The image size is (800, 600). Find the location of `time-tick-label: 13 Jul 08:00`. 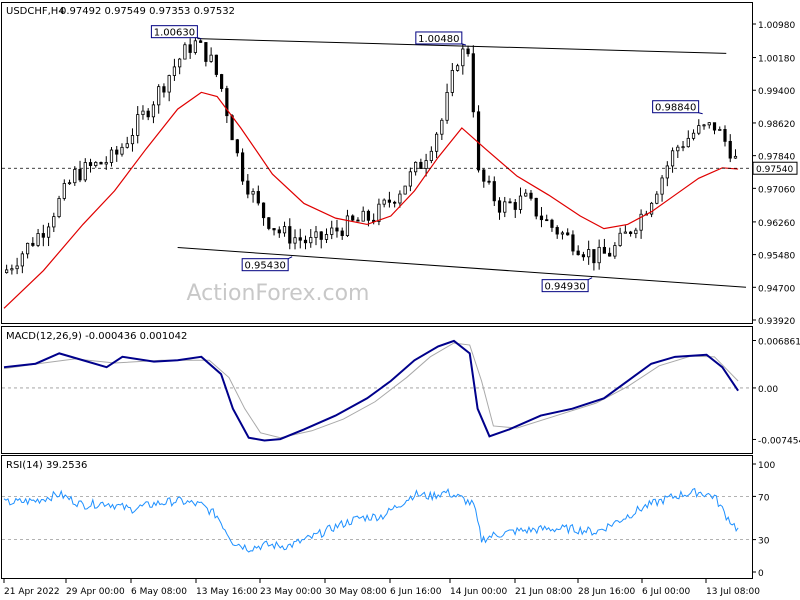

time-tick-label: 13 Jul 08:00 is located at coordinates (733, 592).